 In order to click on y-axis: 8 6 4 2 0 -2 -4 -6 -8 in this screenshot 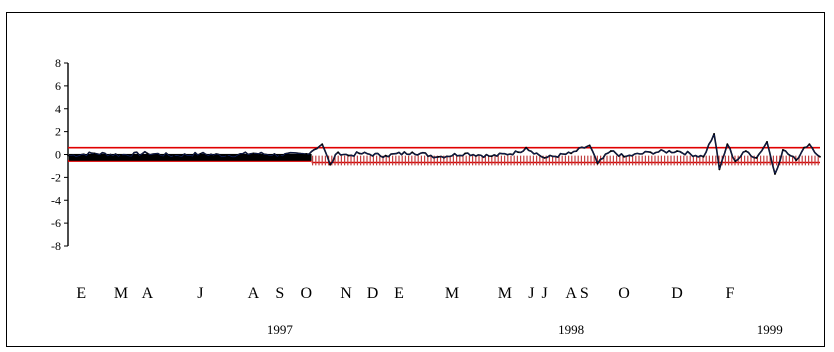, I will do `click(60, 154)`.